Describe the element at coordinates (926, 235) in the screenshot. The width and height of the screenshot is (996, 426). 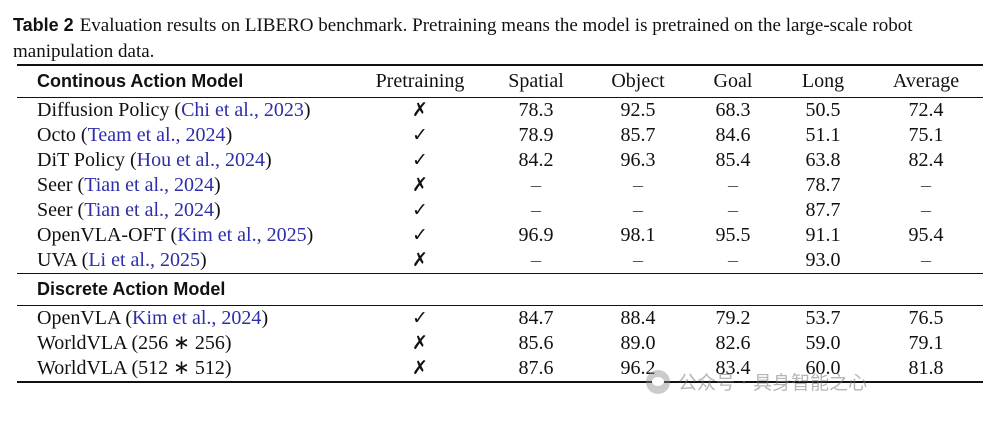
I see `average-cell: 95.4` at that location.